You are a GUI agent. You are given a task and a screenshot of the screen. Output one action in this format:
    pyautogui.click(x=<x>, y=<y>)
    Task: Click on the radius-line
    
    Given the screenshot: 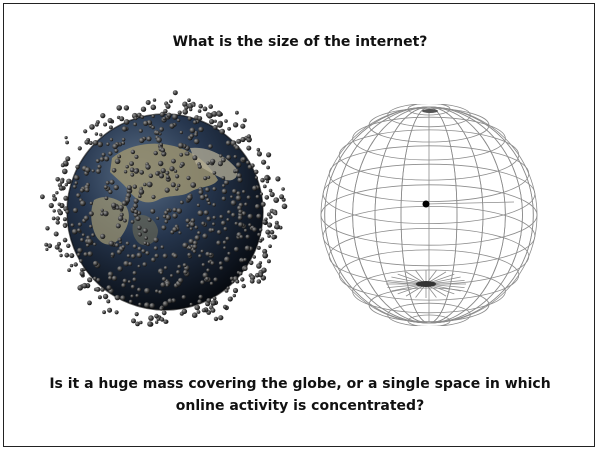 What is the action you would take?
    pyautogui.click(x=470, y=203)
    